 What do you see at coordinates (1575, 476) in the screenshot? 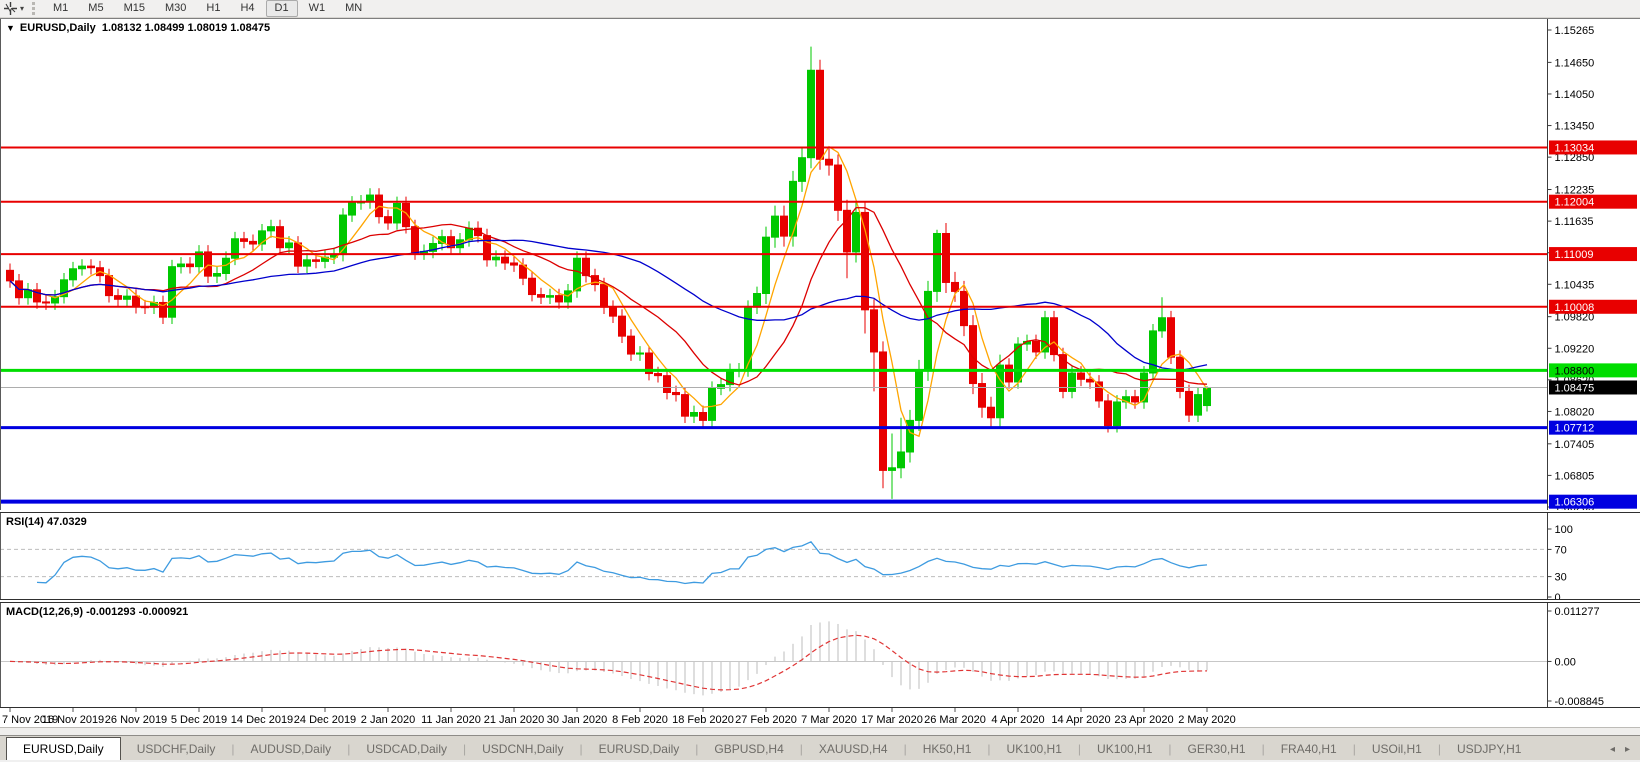
I see `svg-text: 1.06805` at bounding box center [1575, 476].